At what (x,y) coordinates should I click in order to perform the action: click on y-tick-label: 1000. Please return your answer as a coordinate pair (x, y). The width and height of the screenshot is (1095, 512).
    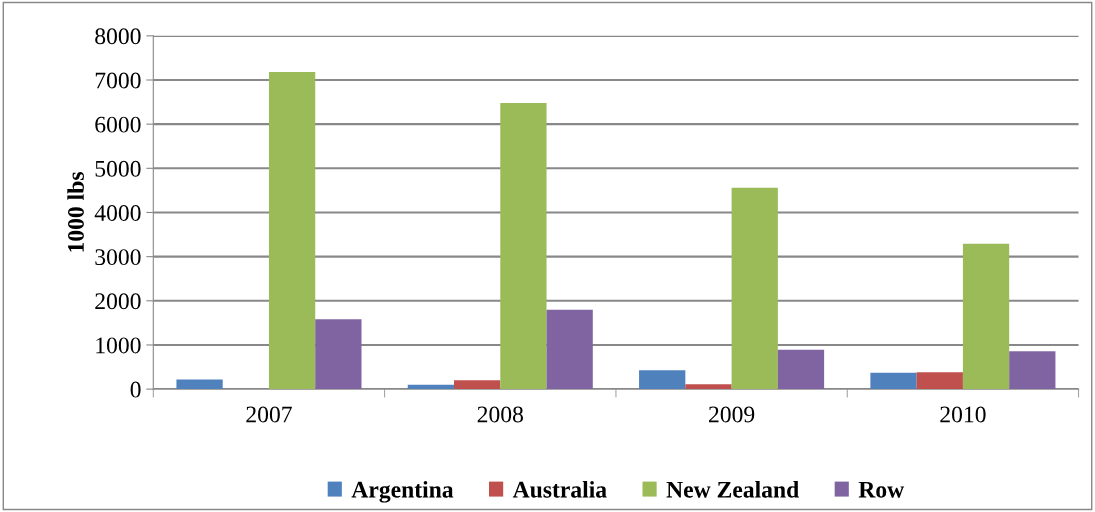
    Looking at the image, I should click on (118, 345).